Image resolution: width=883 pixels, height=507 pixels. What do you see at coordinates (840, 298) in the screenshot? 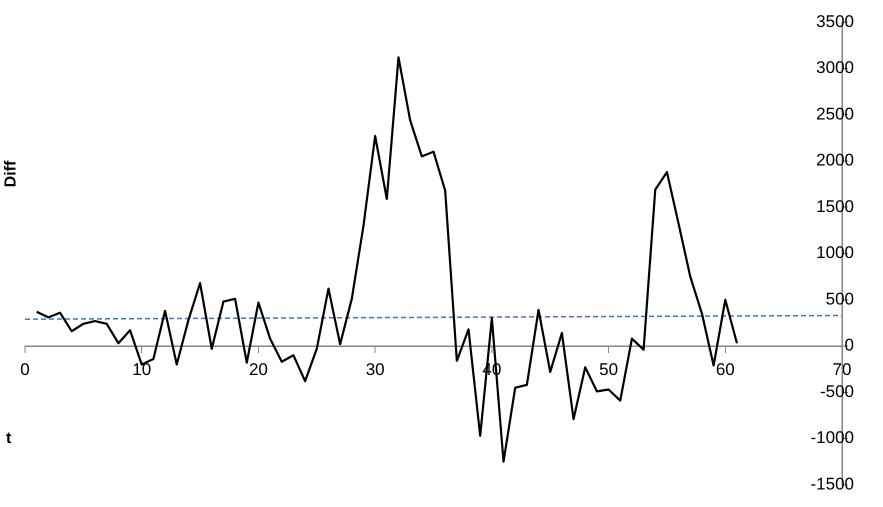
I see `y-tick-label: 500` at bounding box center [840, 298].